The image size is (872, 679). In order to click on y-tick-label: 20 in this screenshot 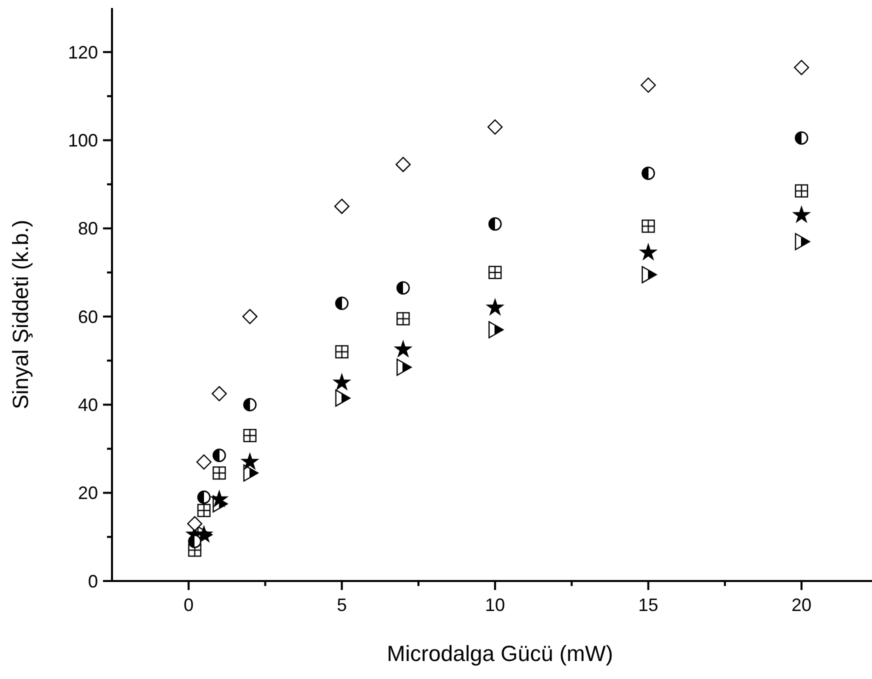, I will do `click(88, 493)`.